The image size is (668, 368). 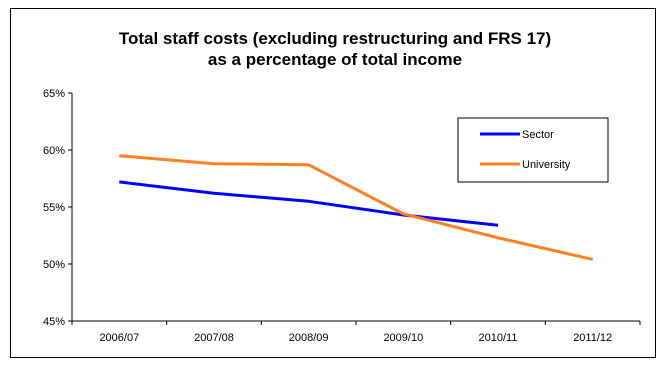 What do you see at coordinates (403, 338) in the screenshot?
I see `x-tick-label: 2009/10` at bounding box center [403, 338].